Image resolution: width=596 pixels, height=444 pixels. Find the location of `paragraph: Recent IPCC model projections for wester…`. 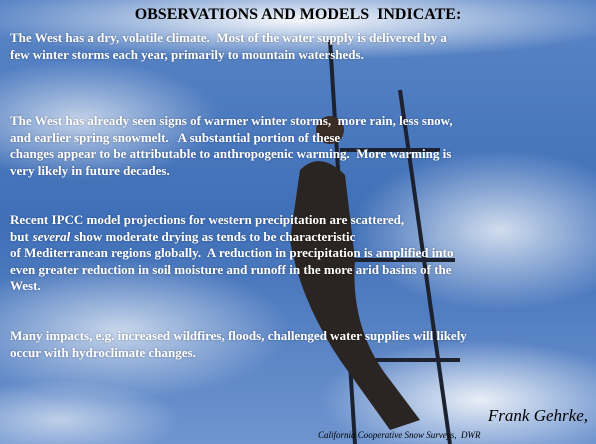

paragraph: Recent IPCC model projections for wester… is located at coordinates (231, 253).